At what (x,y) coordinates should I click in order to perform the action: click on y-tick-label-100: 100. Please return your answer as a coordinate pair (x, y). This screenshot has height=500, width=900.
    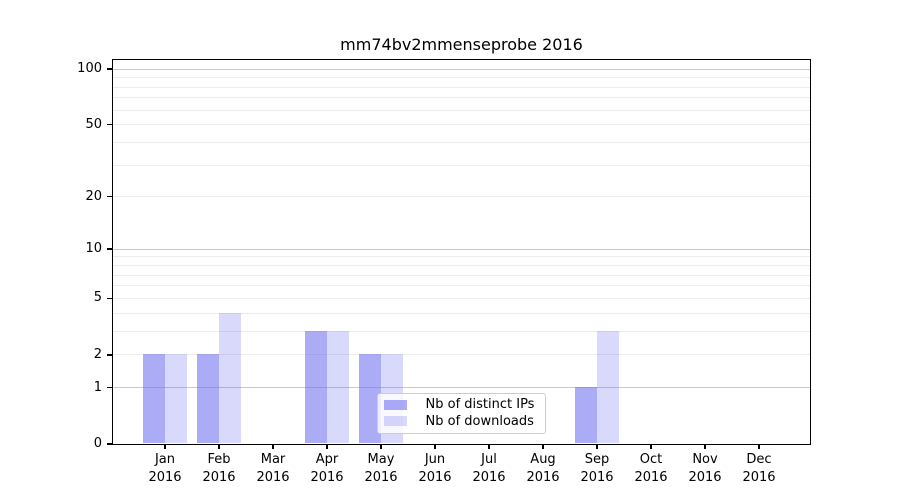
    Looking at the image, I should click on (89, 69).